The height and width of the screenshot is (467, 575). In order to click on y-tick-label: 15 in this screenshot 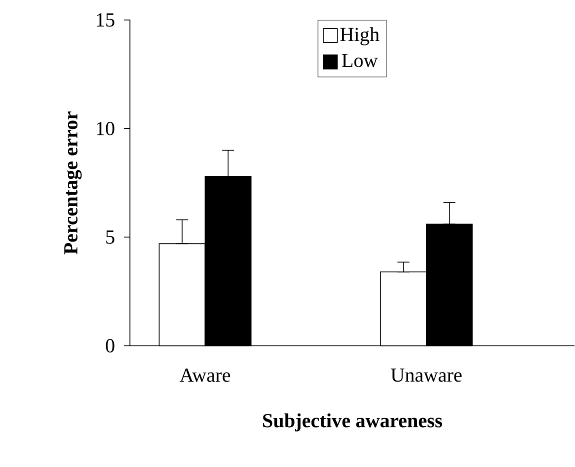, I will do `click(105, 20)`.